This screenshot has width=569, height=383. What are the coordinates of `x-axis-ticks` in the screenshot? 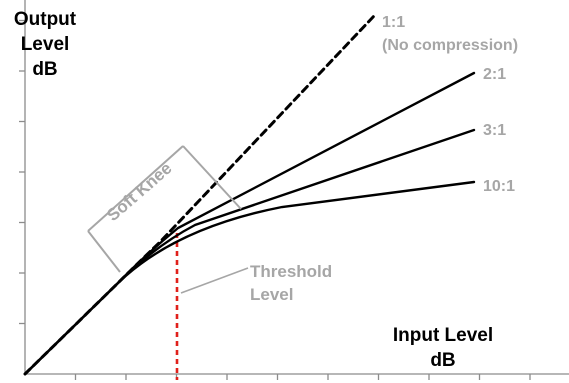 It's located at (302, 377).